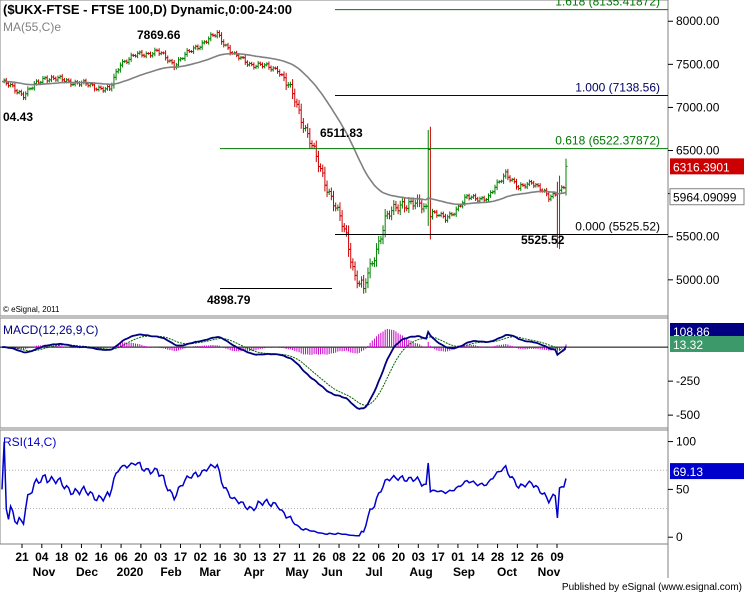 Image resolution: width=746 pixels, height=594 pixels. I want to click on fib-label: 0.000 (5525.52), so click(617, 227).